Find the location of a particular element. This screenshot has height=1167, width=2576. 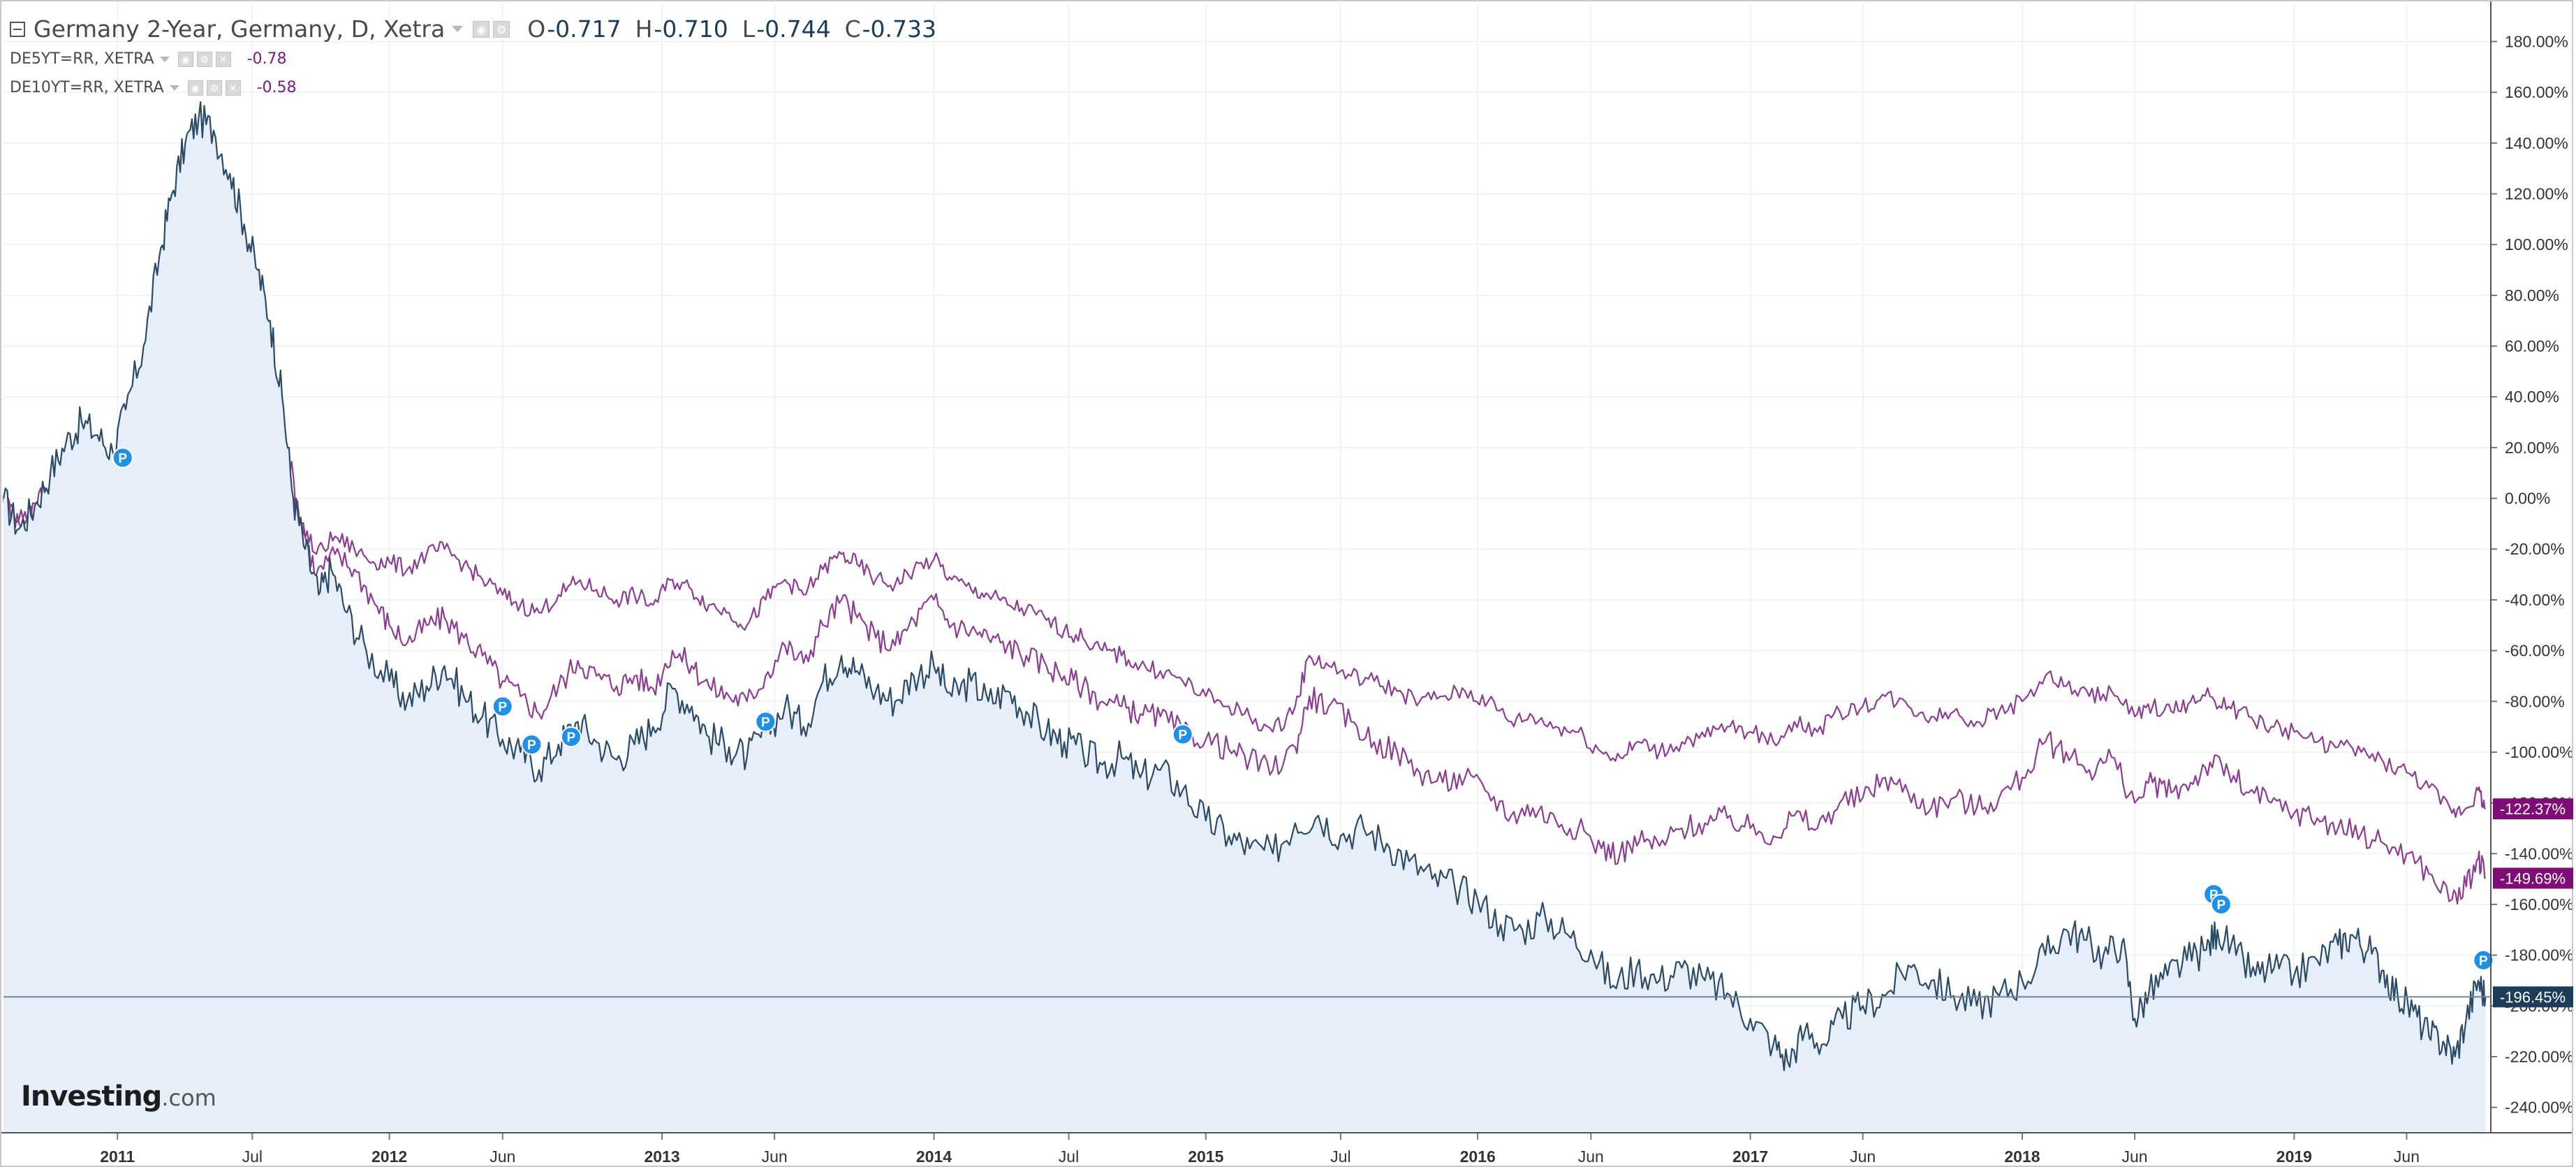

logo-brand: Investing is located at coordinates (91, 1096).